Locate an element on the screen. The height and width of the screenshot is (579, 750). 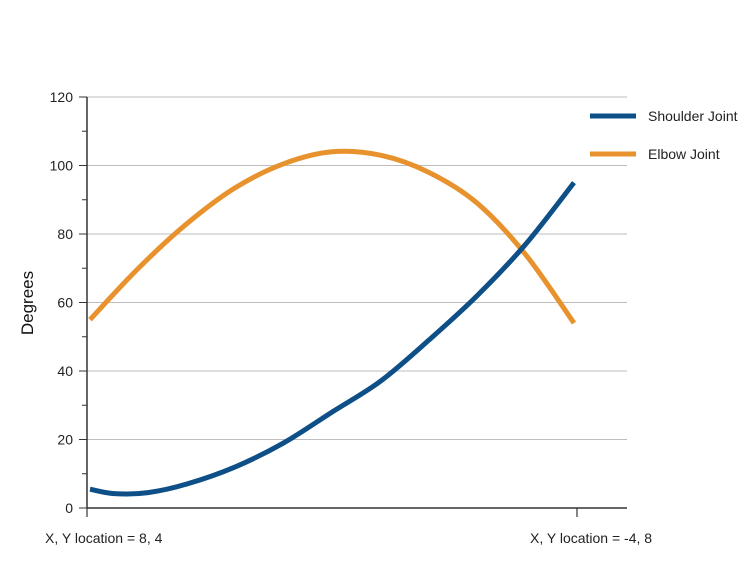
y-tick-label: 80 is located at coordinates (65, 234).